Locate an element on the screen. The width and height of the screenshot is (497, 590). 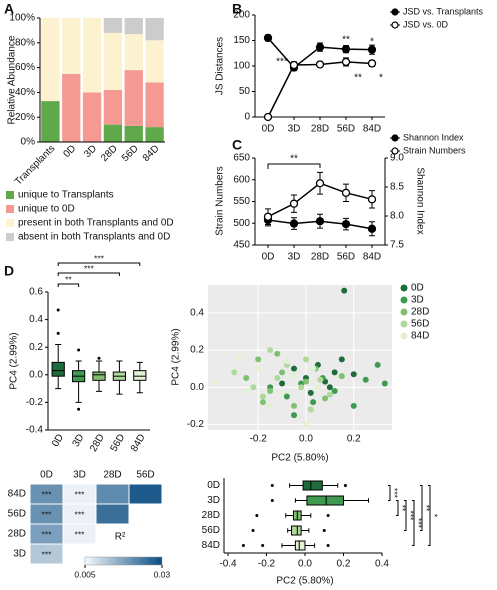
row-label: 28D is located at coordinates (17, 534).